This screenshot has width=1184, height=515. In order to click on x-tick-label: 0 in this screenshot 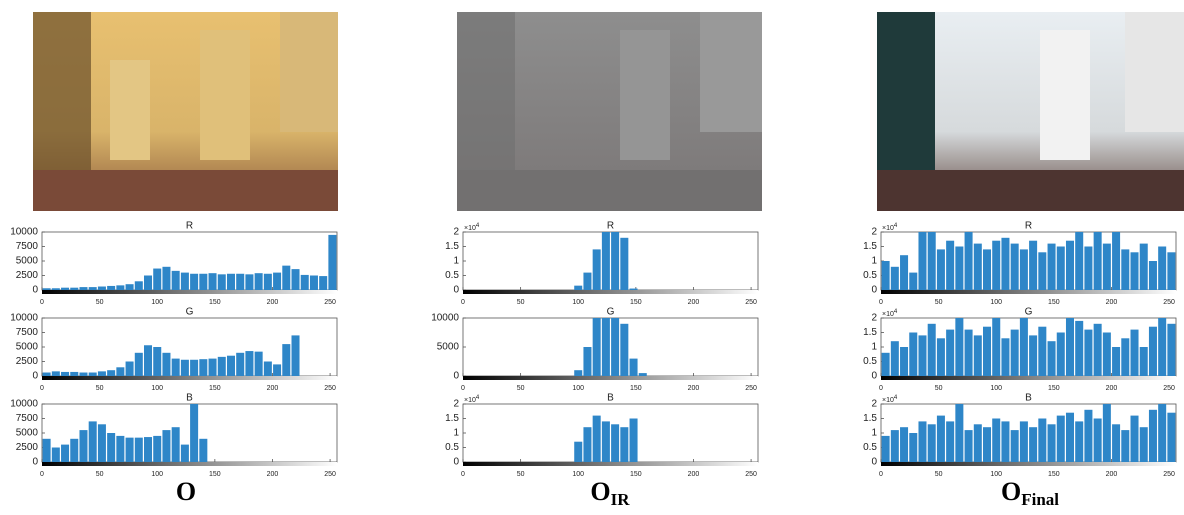, I will do `click(463, 388)`.